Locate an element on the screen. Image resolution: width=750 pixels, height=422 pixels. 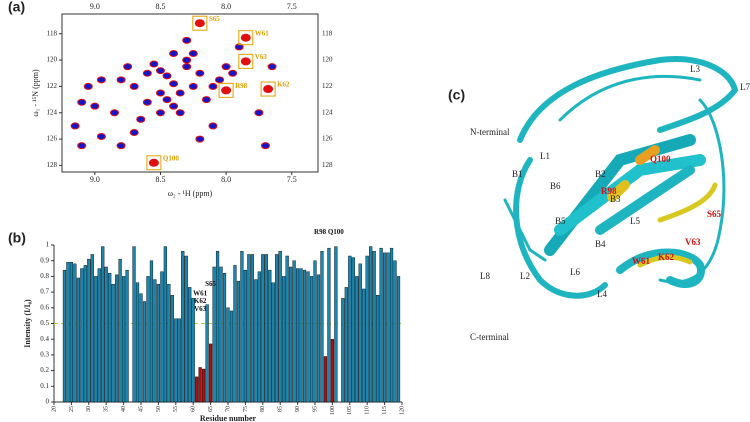
y-tick-label: 124 is located at coordinates (52, 112).